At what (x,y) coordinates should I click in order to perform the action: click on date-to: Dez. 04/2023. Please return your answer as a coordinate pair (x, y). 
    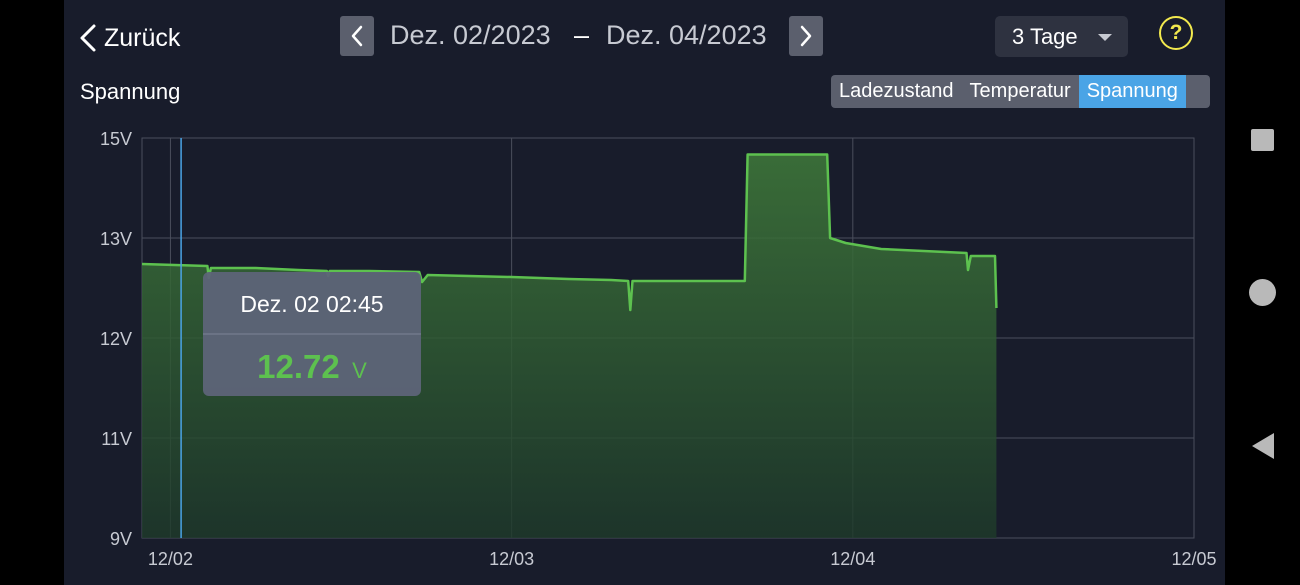
    Looking at the image, I should click on (686, 35).